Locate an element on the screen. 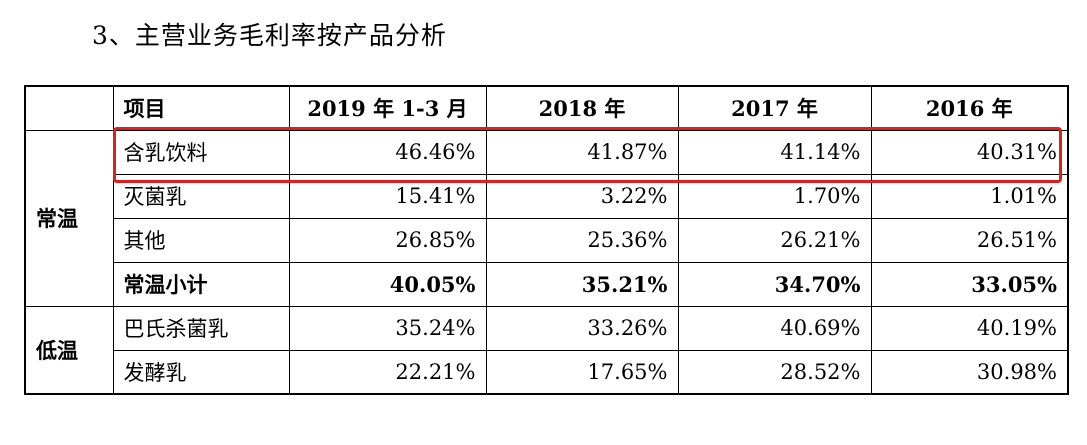 Image resolution: width=1087 pixels, height=445 pixels. cell-value: 26.21% is located at coordinates (774, 240).